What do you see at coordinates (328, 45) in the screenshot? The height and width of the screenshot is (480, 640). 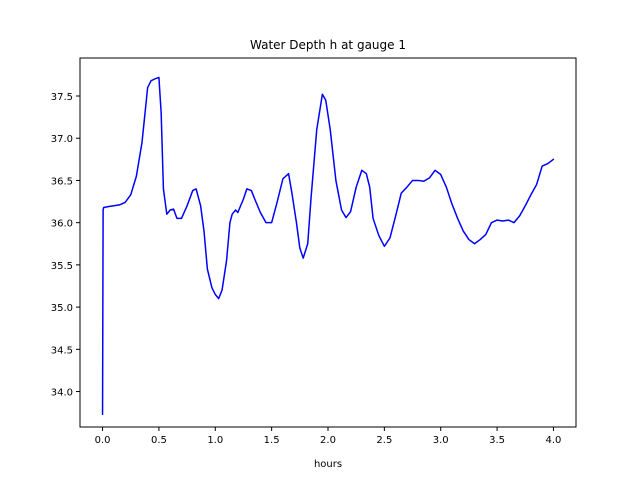 I see `chart-title: Water Depth h at gauge 1` at bounding box center [328, 45].